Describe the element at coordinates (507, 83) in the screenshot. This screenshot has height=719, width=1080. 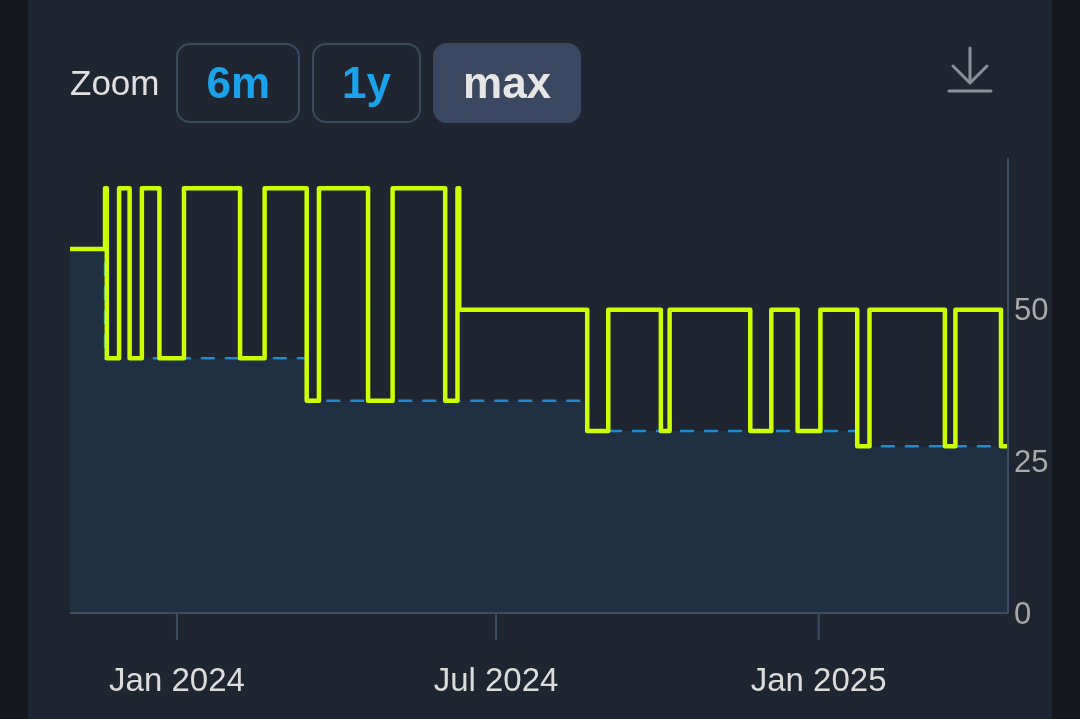
I see `range-button: max` at that location.